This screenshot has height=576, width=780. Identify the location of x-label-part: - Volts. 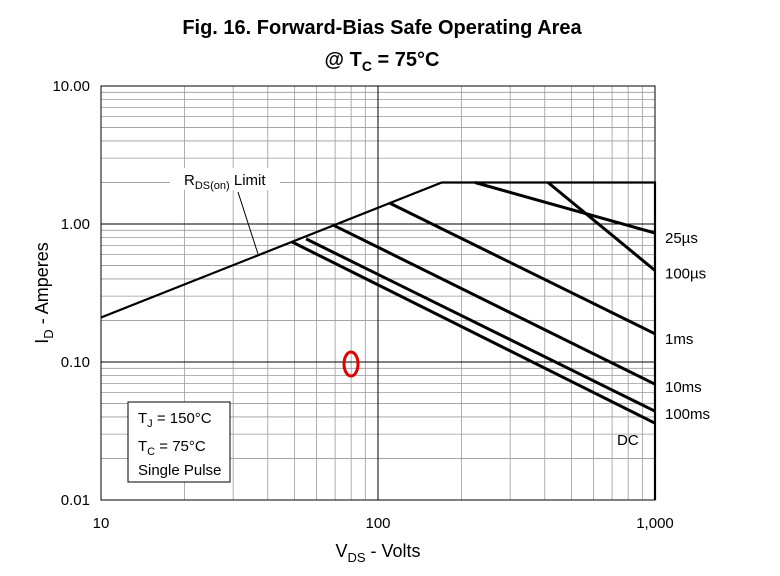
(393, 551).